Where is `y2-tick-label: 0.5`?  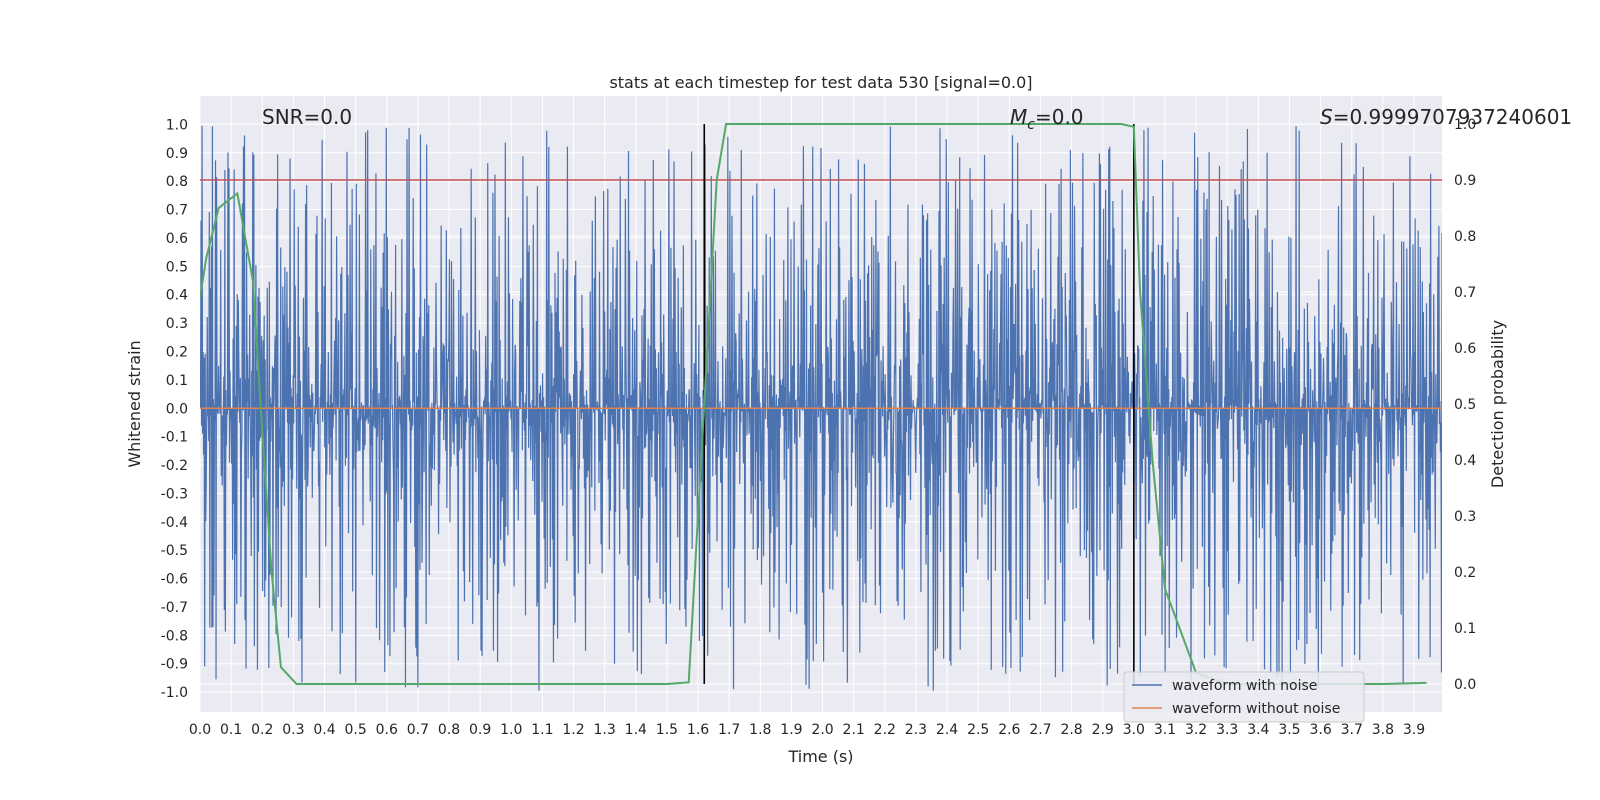 y2-tick-label: 0.5 is located at coordinates (1465, 405).